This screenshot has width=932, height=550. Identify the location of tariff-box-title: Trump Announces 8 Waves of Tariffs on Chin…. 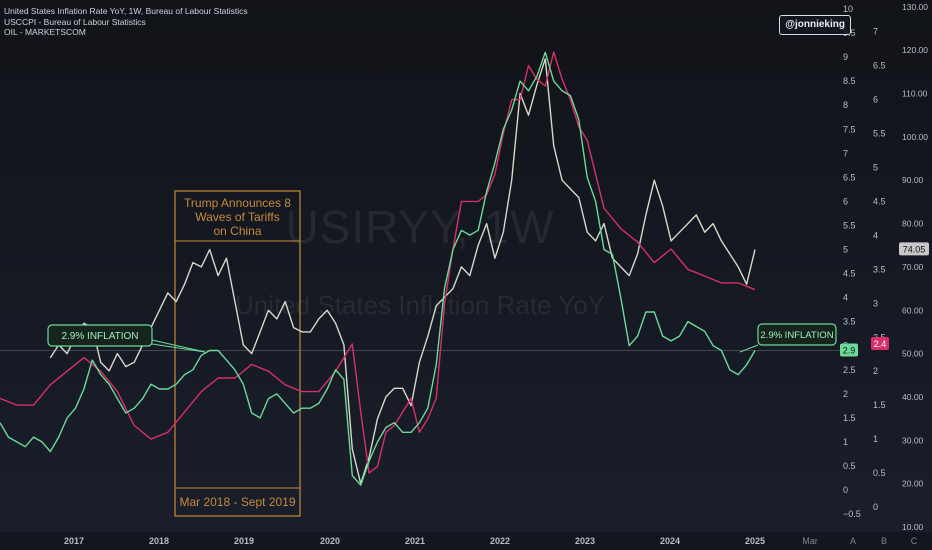
(237, 217).